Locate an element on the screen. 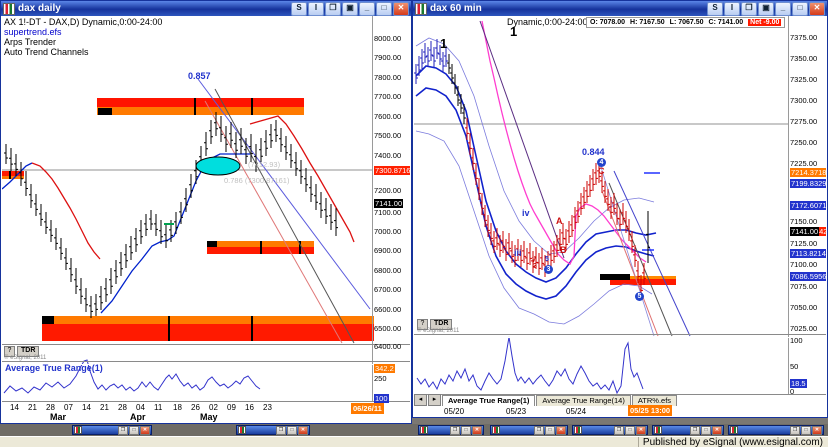 This screenshot has height=447, width=828. chart-description: Dynamic,0:00-24:00 is located at coordinates (547, 22).